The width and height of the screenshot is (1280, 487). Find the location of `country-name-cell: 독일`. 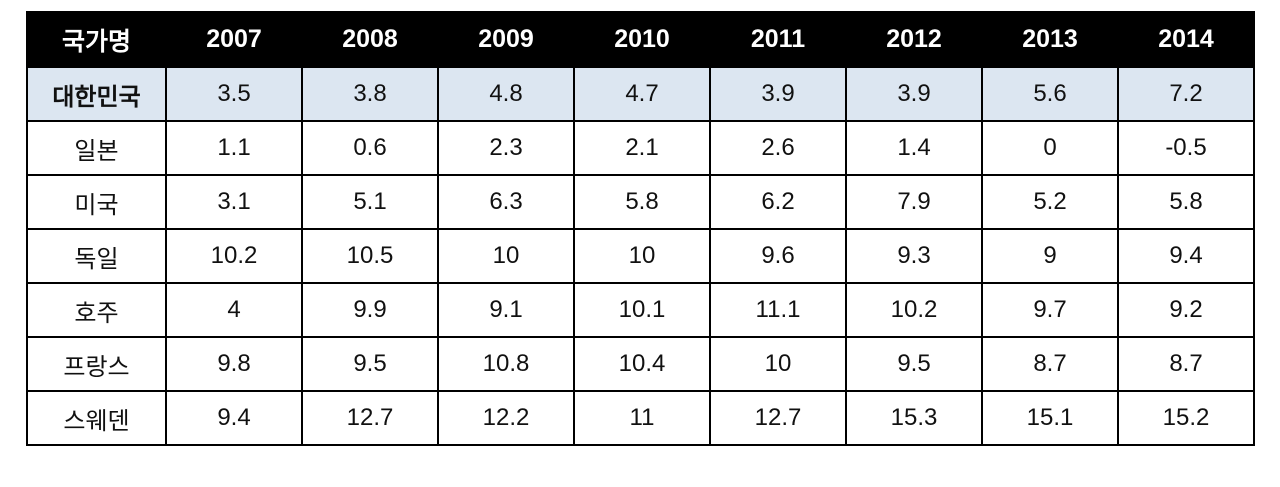

country-name-cell: 독일 is located at coordinates (96, 256).